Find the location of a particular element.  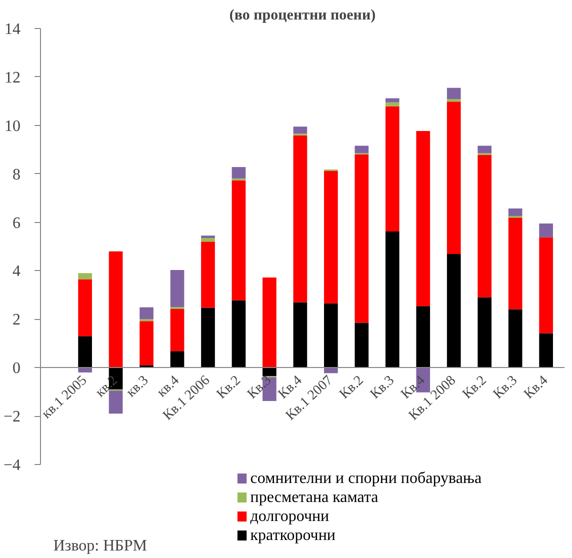

y-tick-label: −2 is located at coordinates (12, 417).